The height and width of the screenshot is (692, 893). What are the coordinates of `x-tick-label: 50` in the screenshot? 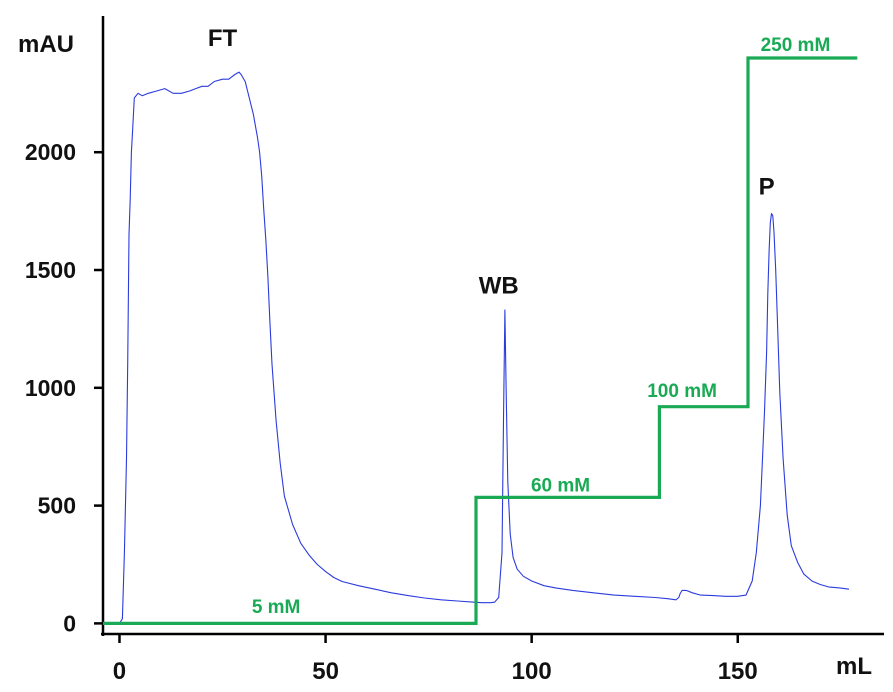 It's located at (325, 671).